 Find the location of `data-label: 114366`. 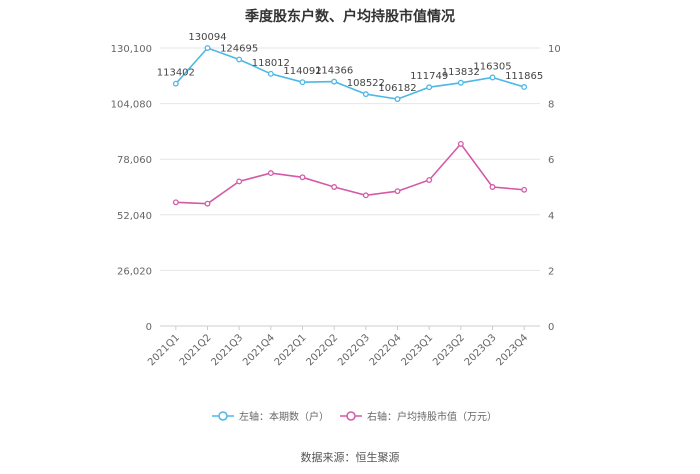

data-label: 114366 is located at coordinates (334, 71).